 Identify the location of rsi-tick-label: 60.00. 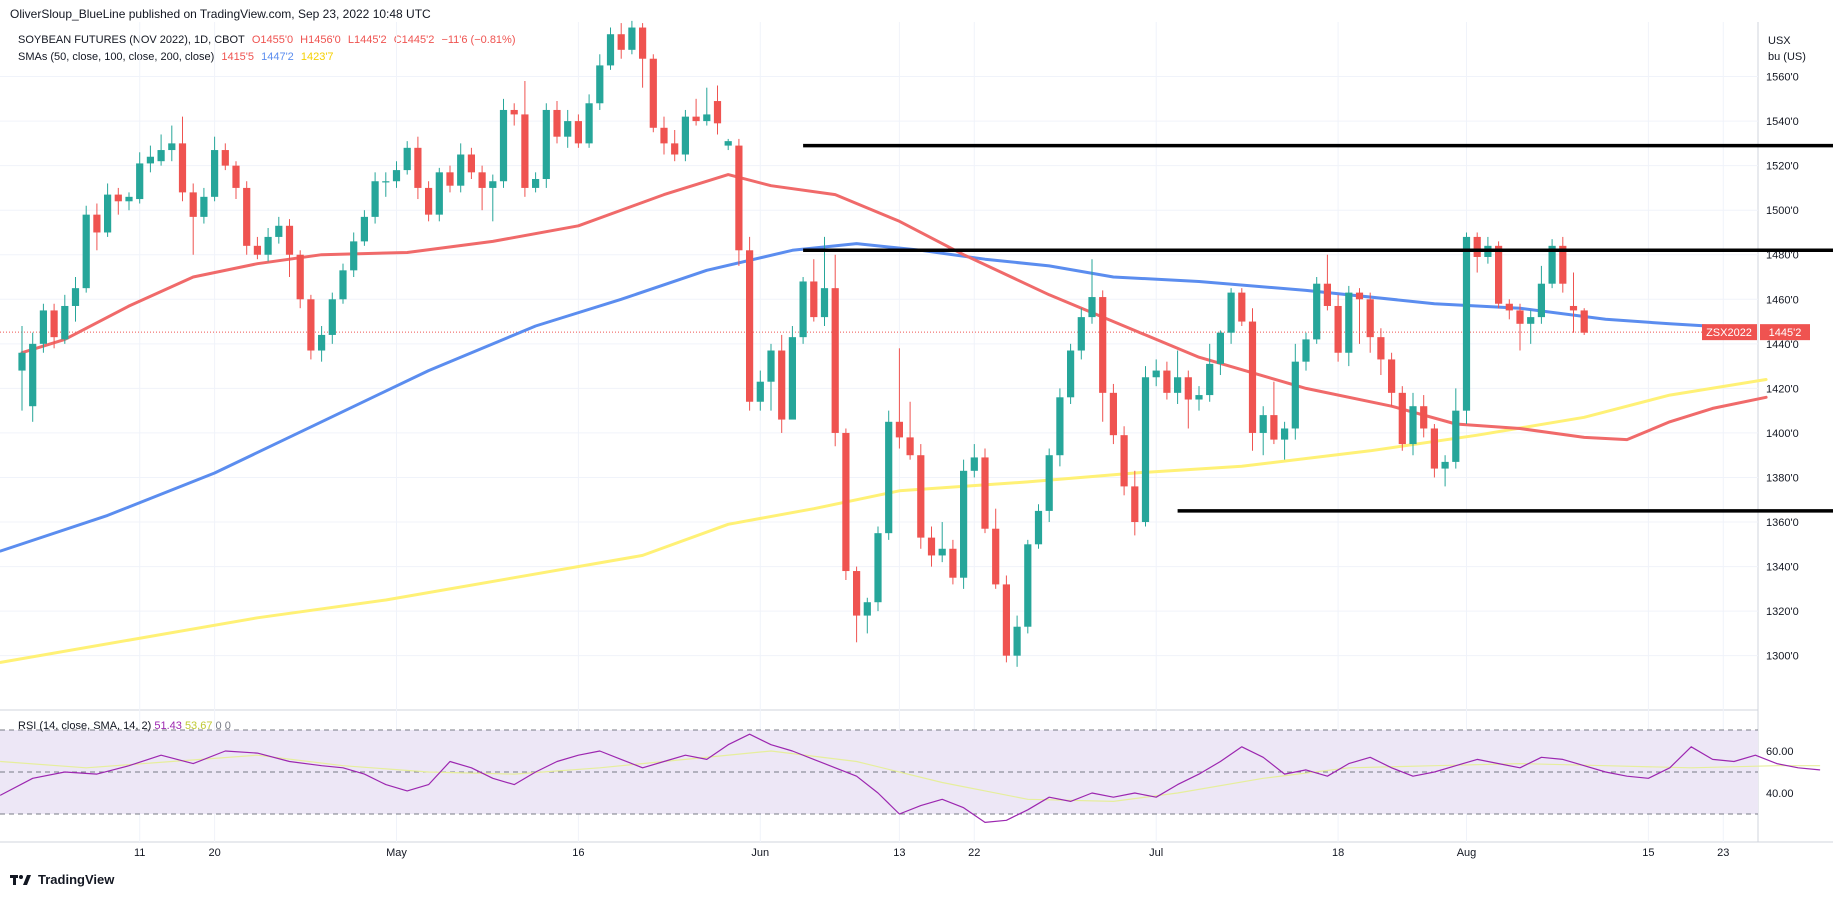
(1780, 752).